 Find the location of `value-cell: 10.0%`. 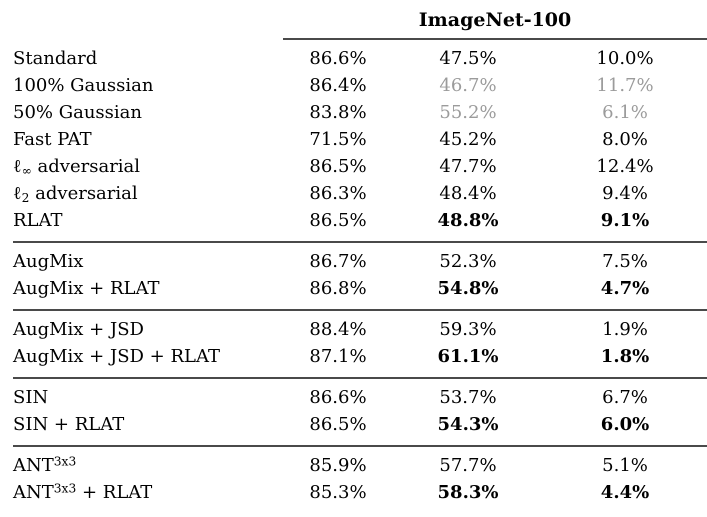

value-cell: 10.0% is located at coordinates (625, 58).